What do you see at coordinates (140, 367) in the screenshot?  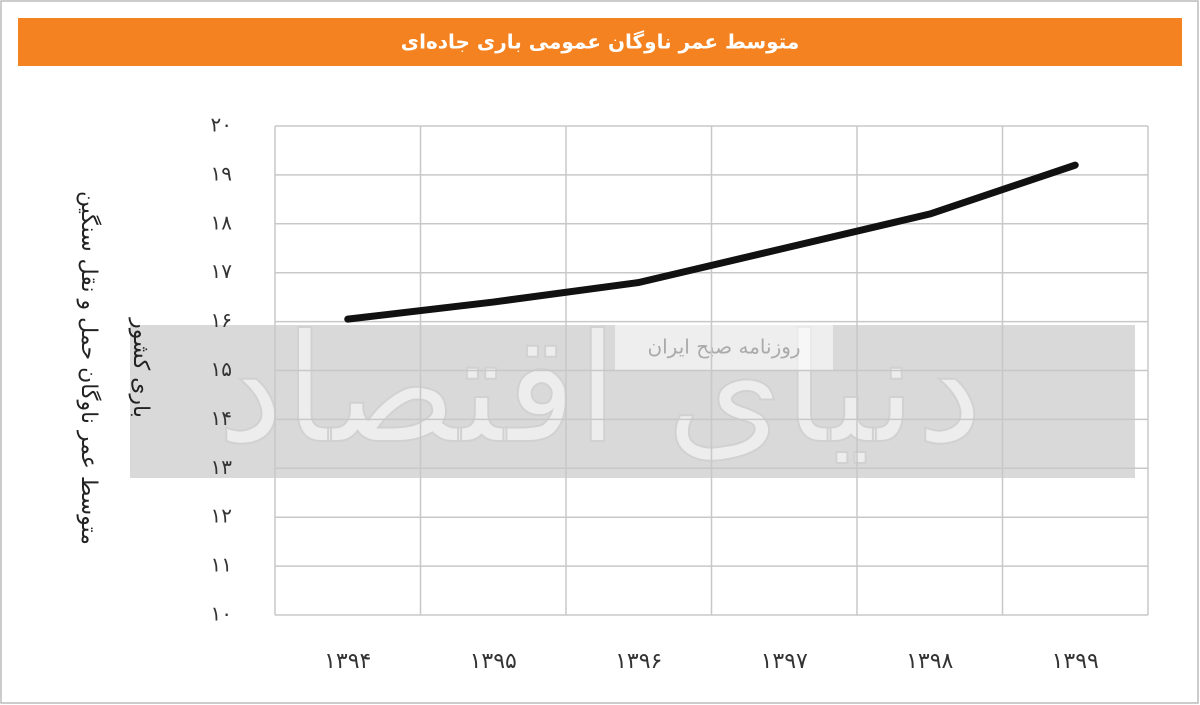 I see `y-axis-label: باری کشور` at bounding box center [140, 367].